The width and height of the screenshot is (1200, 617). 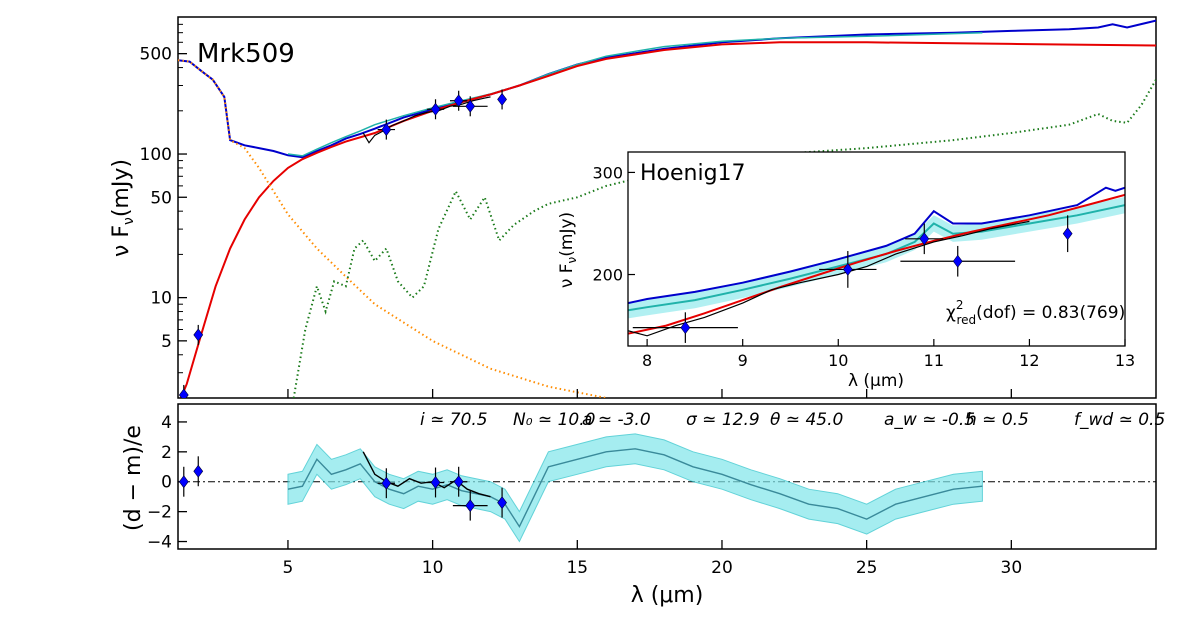 What do you see at coordinates (867, 568) in the screenshot?
I see `residual-x-tick-label-4: 25` at bounding box center [867, 568].